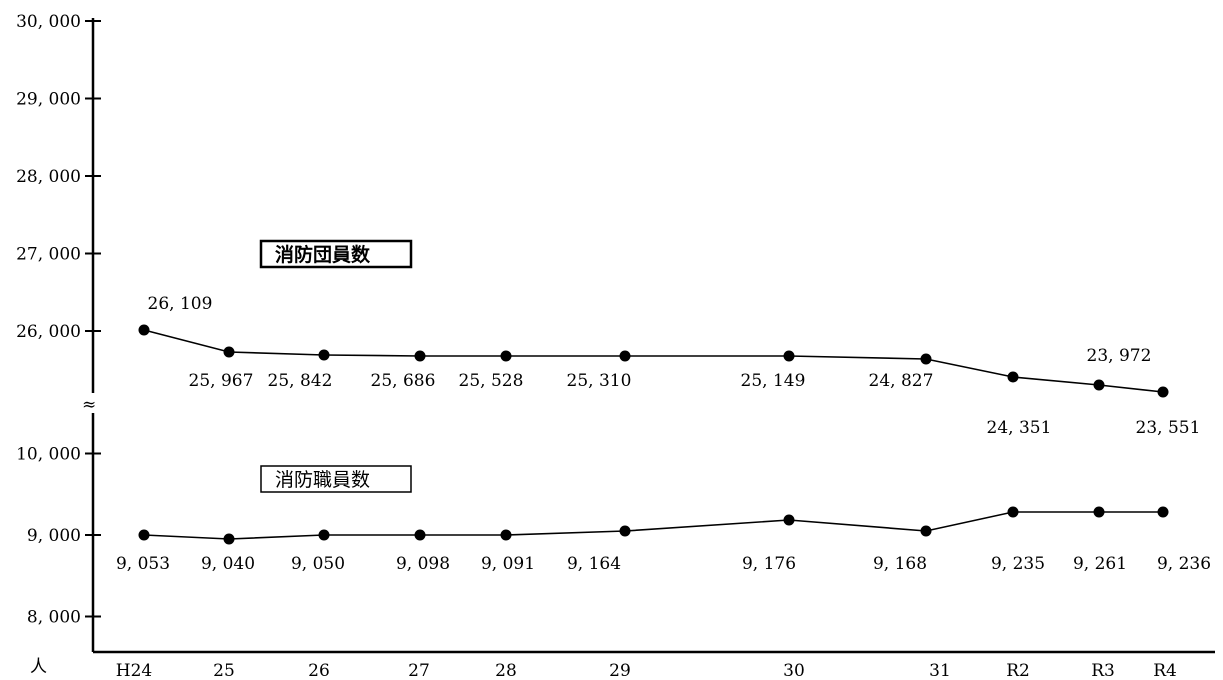 The height and width of the screenshot is (680, 1223). What do you see at coordinates (491, 381) in the screenshot?
I see `data-label: 25, 528` at bounding box center [491, 381].